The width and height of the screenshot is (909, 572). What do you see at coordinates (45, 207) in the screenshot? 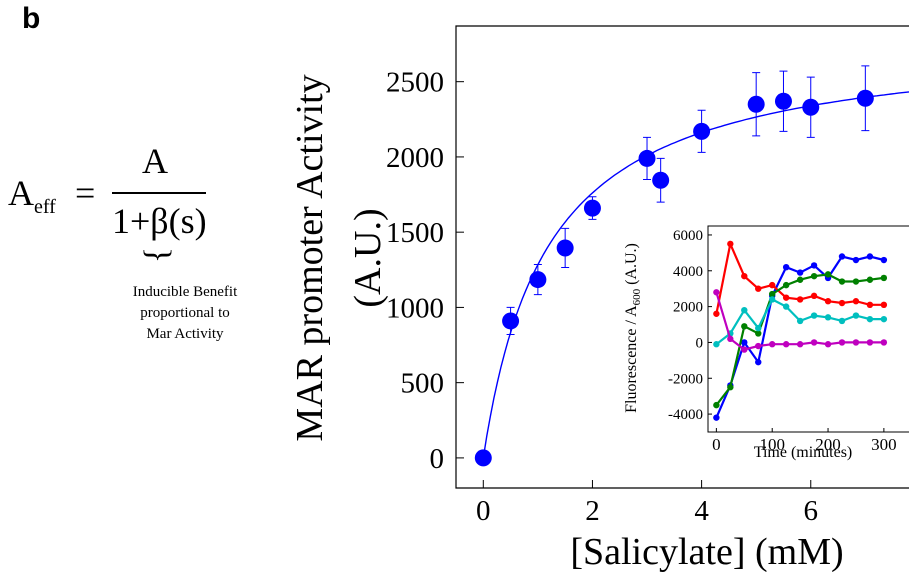
I see `equation-lhs-subscript: eff` at bounding box center [45, 207].